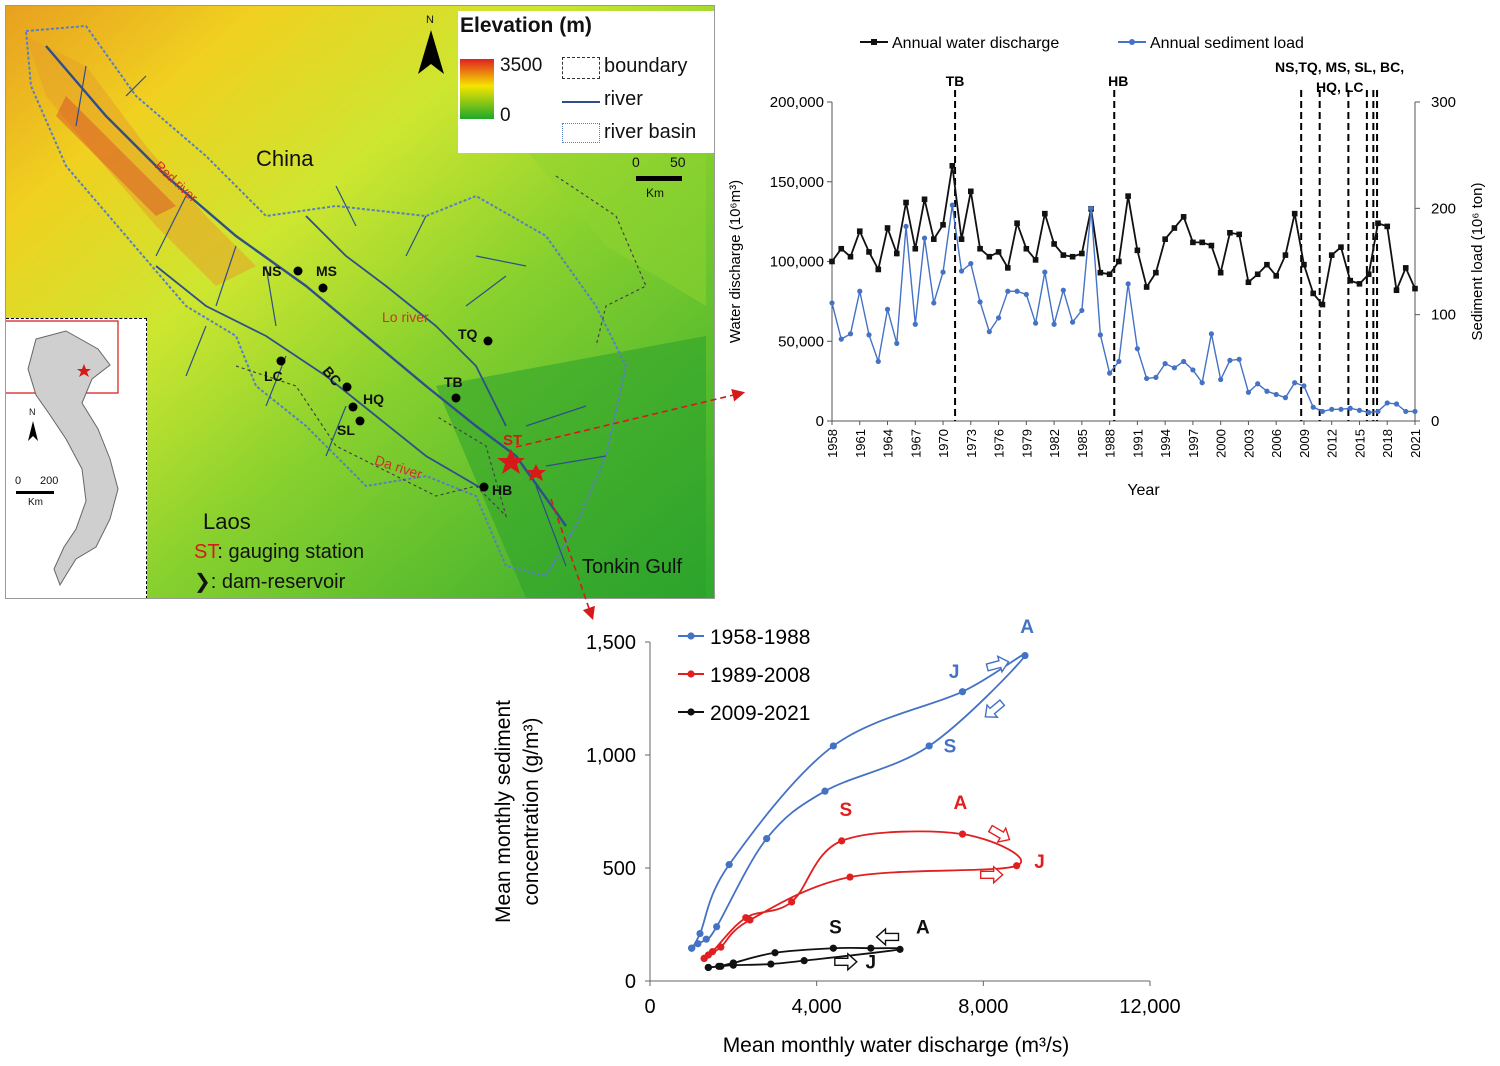 This screenshot has height=1066, width=1500. I want to click on ts-x-tick-label: 1973, so click(971, 443).